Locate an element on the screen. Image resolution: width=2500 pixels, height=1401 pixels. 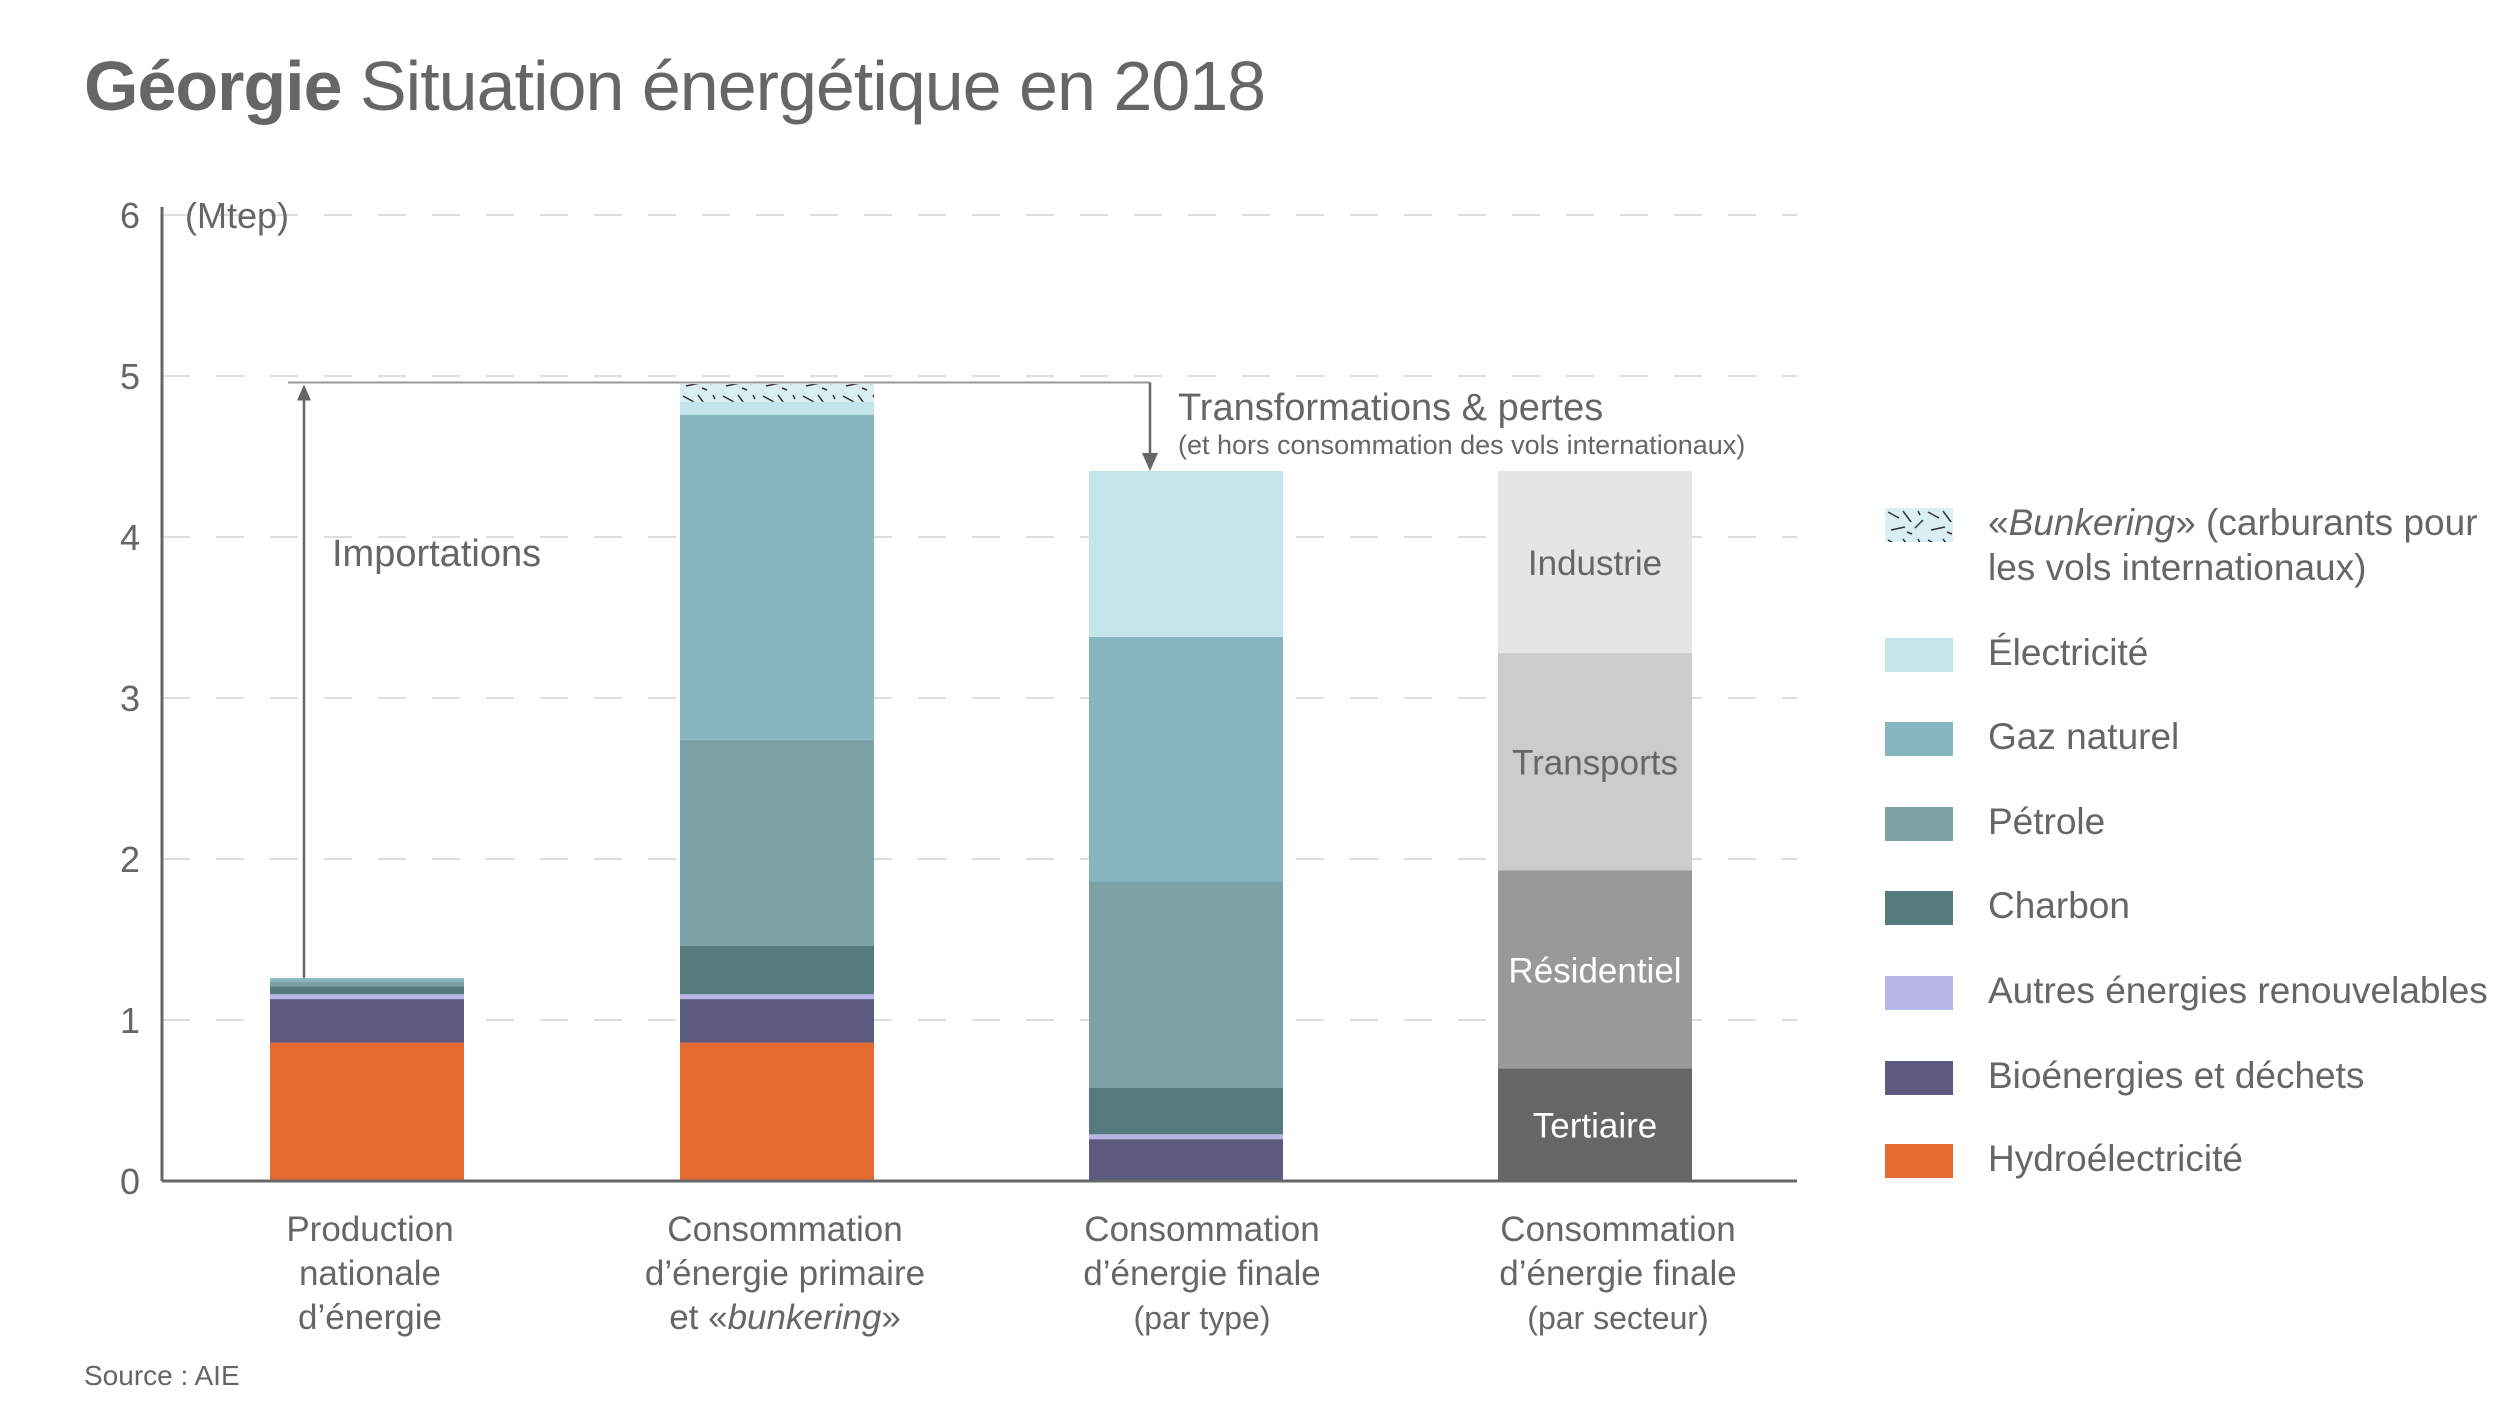
bar-segment-transports is located at coordinates (1595, 761).